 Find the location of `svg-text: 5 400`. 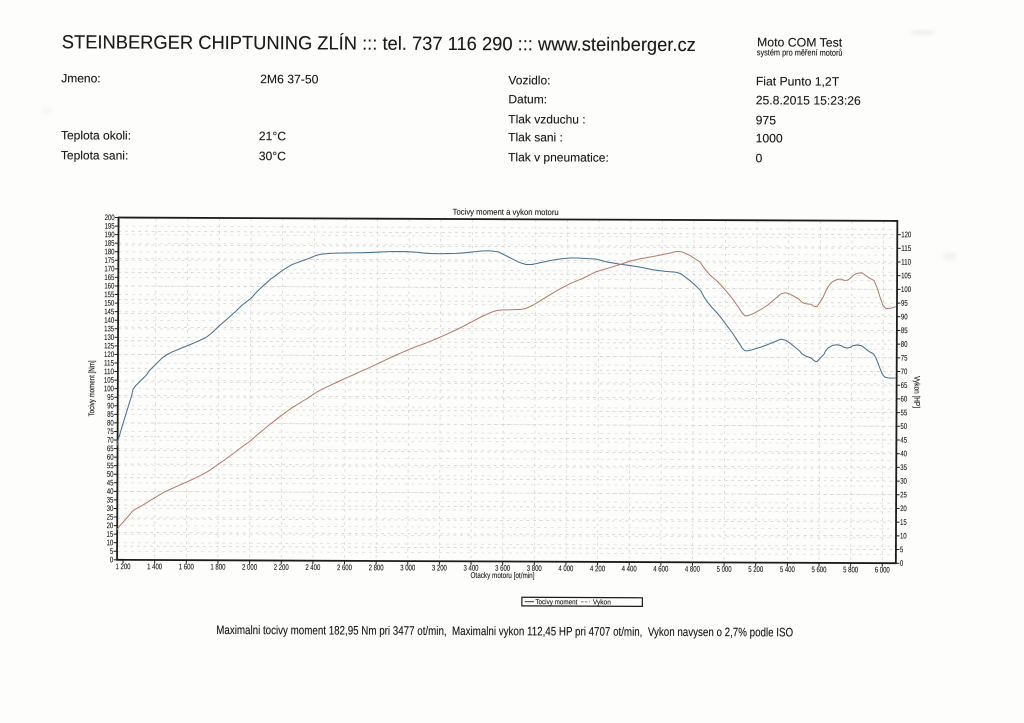

svg-text: 5 400 is located at coordinates (787, 569).